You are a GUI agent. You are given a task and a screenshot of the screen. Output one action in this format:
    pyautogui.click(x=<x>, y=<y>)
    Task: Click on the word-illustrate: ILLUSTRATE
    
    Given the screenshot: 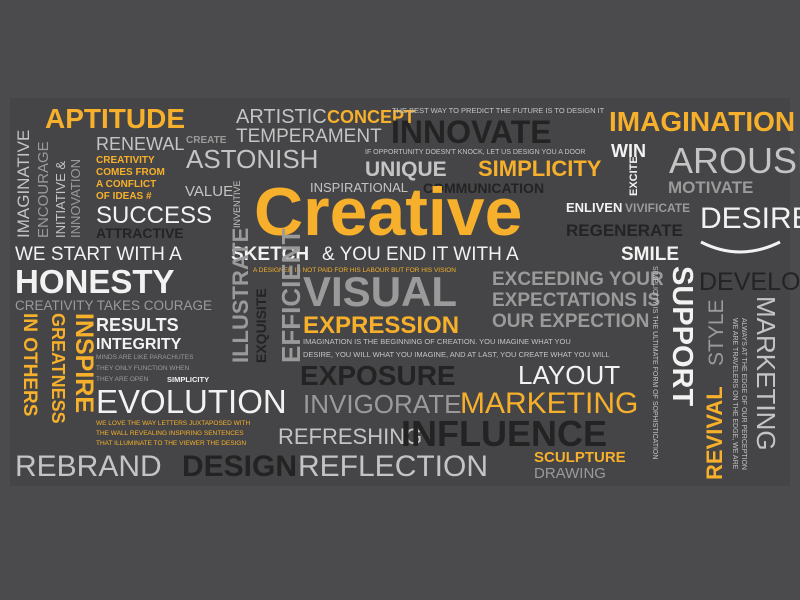 What is the action you would take?
    pyautogui.click(x=240, y=295)
    